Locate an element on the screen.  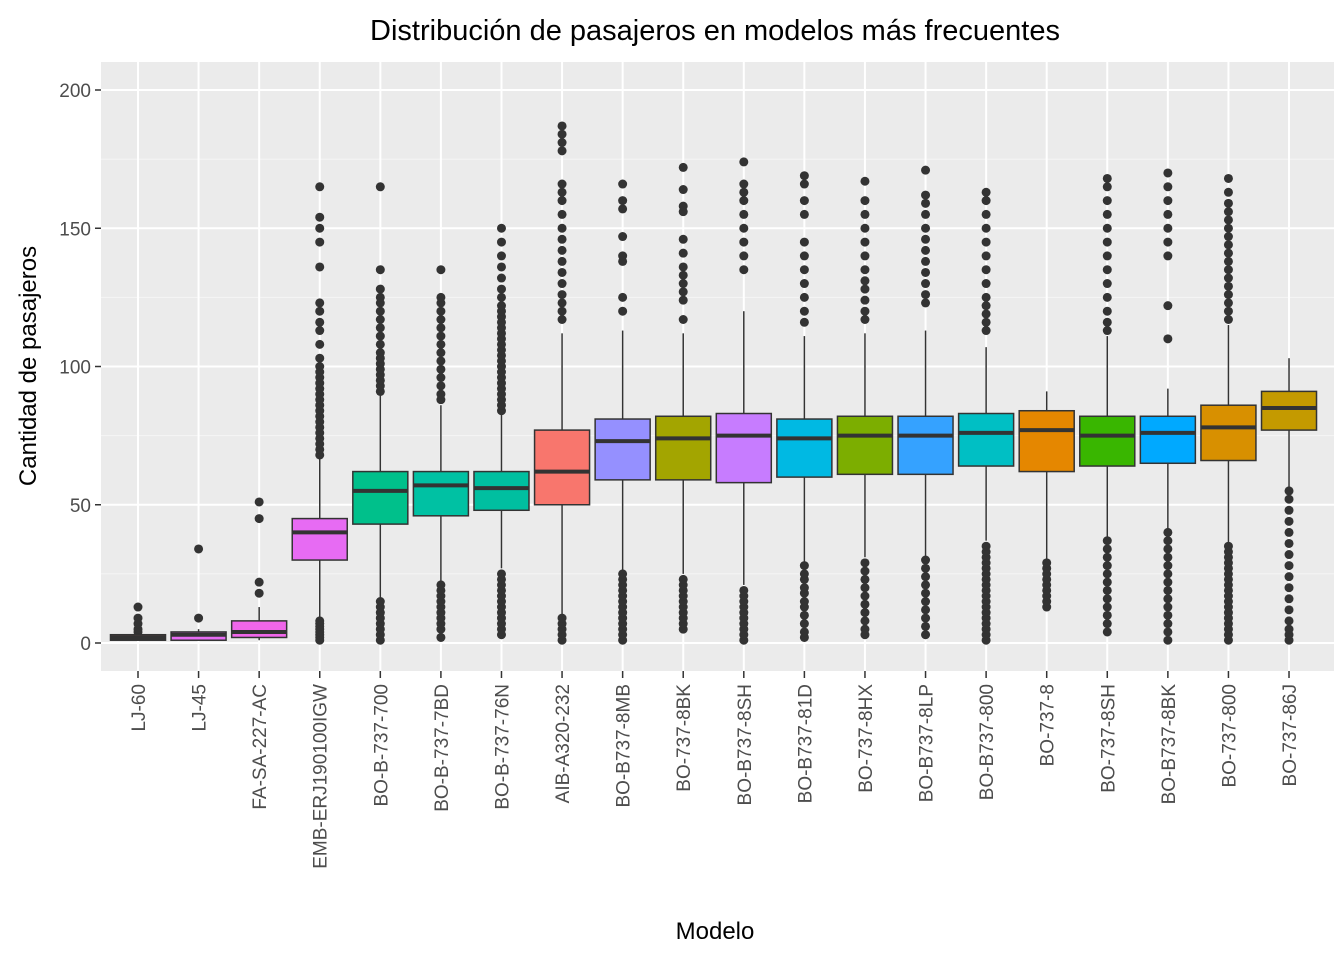
x-tick-label: BO-B737-81D is located at coordinates (805, 743).